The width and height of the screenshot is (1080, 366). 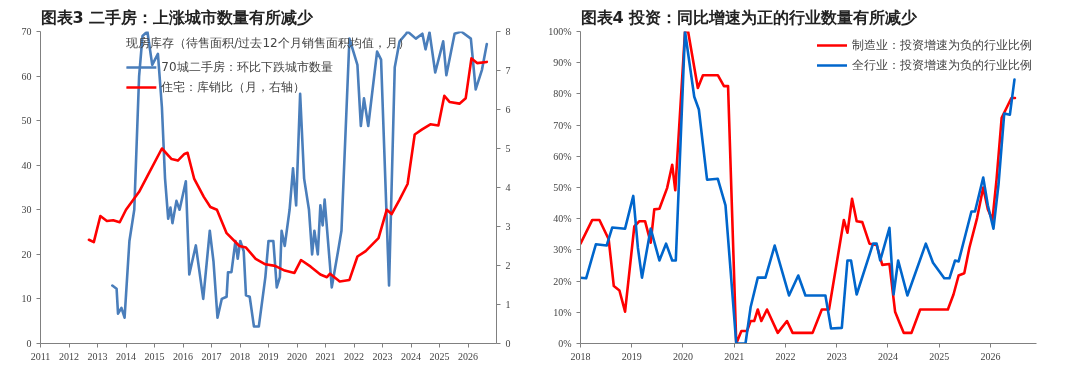 I want to click on chart-title: 图表3 二手房：上涨城市数量有所减少, so click(x=177, y=17).